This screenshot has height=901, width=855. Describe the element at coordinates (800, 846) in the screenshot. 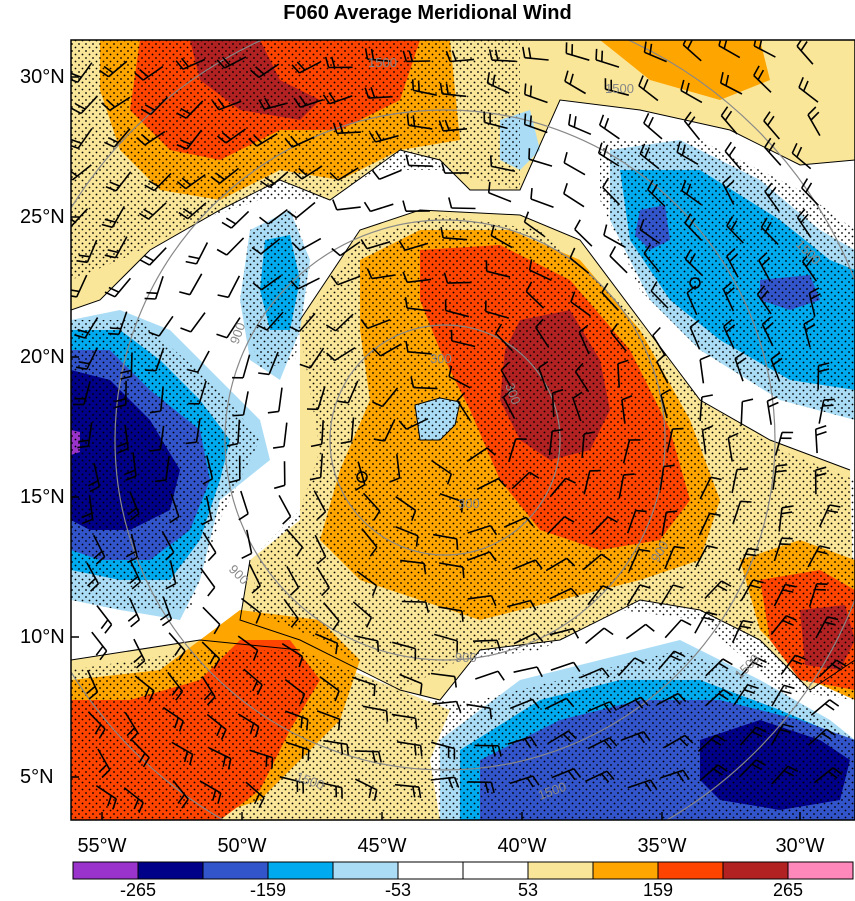

I see `lon-label-30w: 30°W` at that location.